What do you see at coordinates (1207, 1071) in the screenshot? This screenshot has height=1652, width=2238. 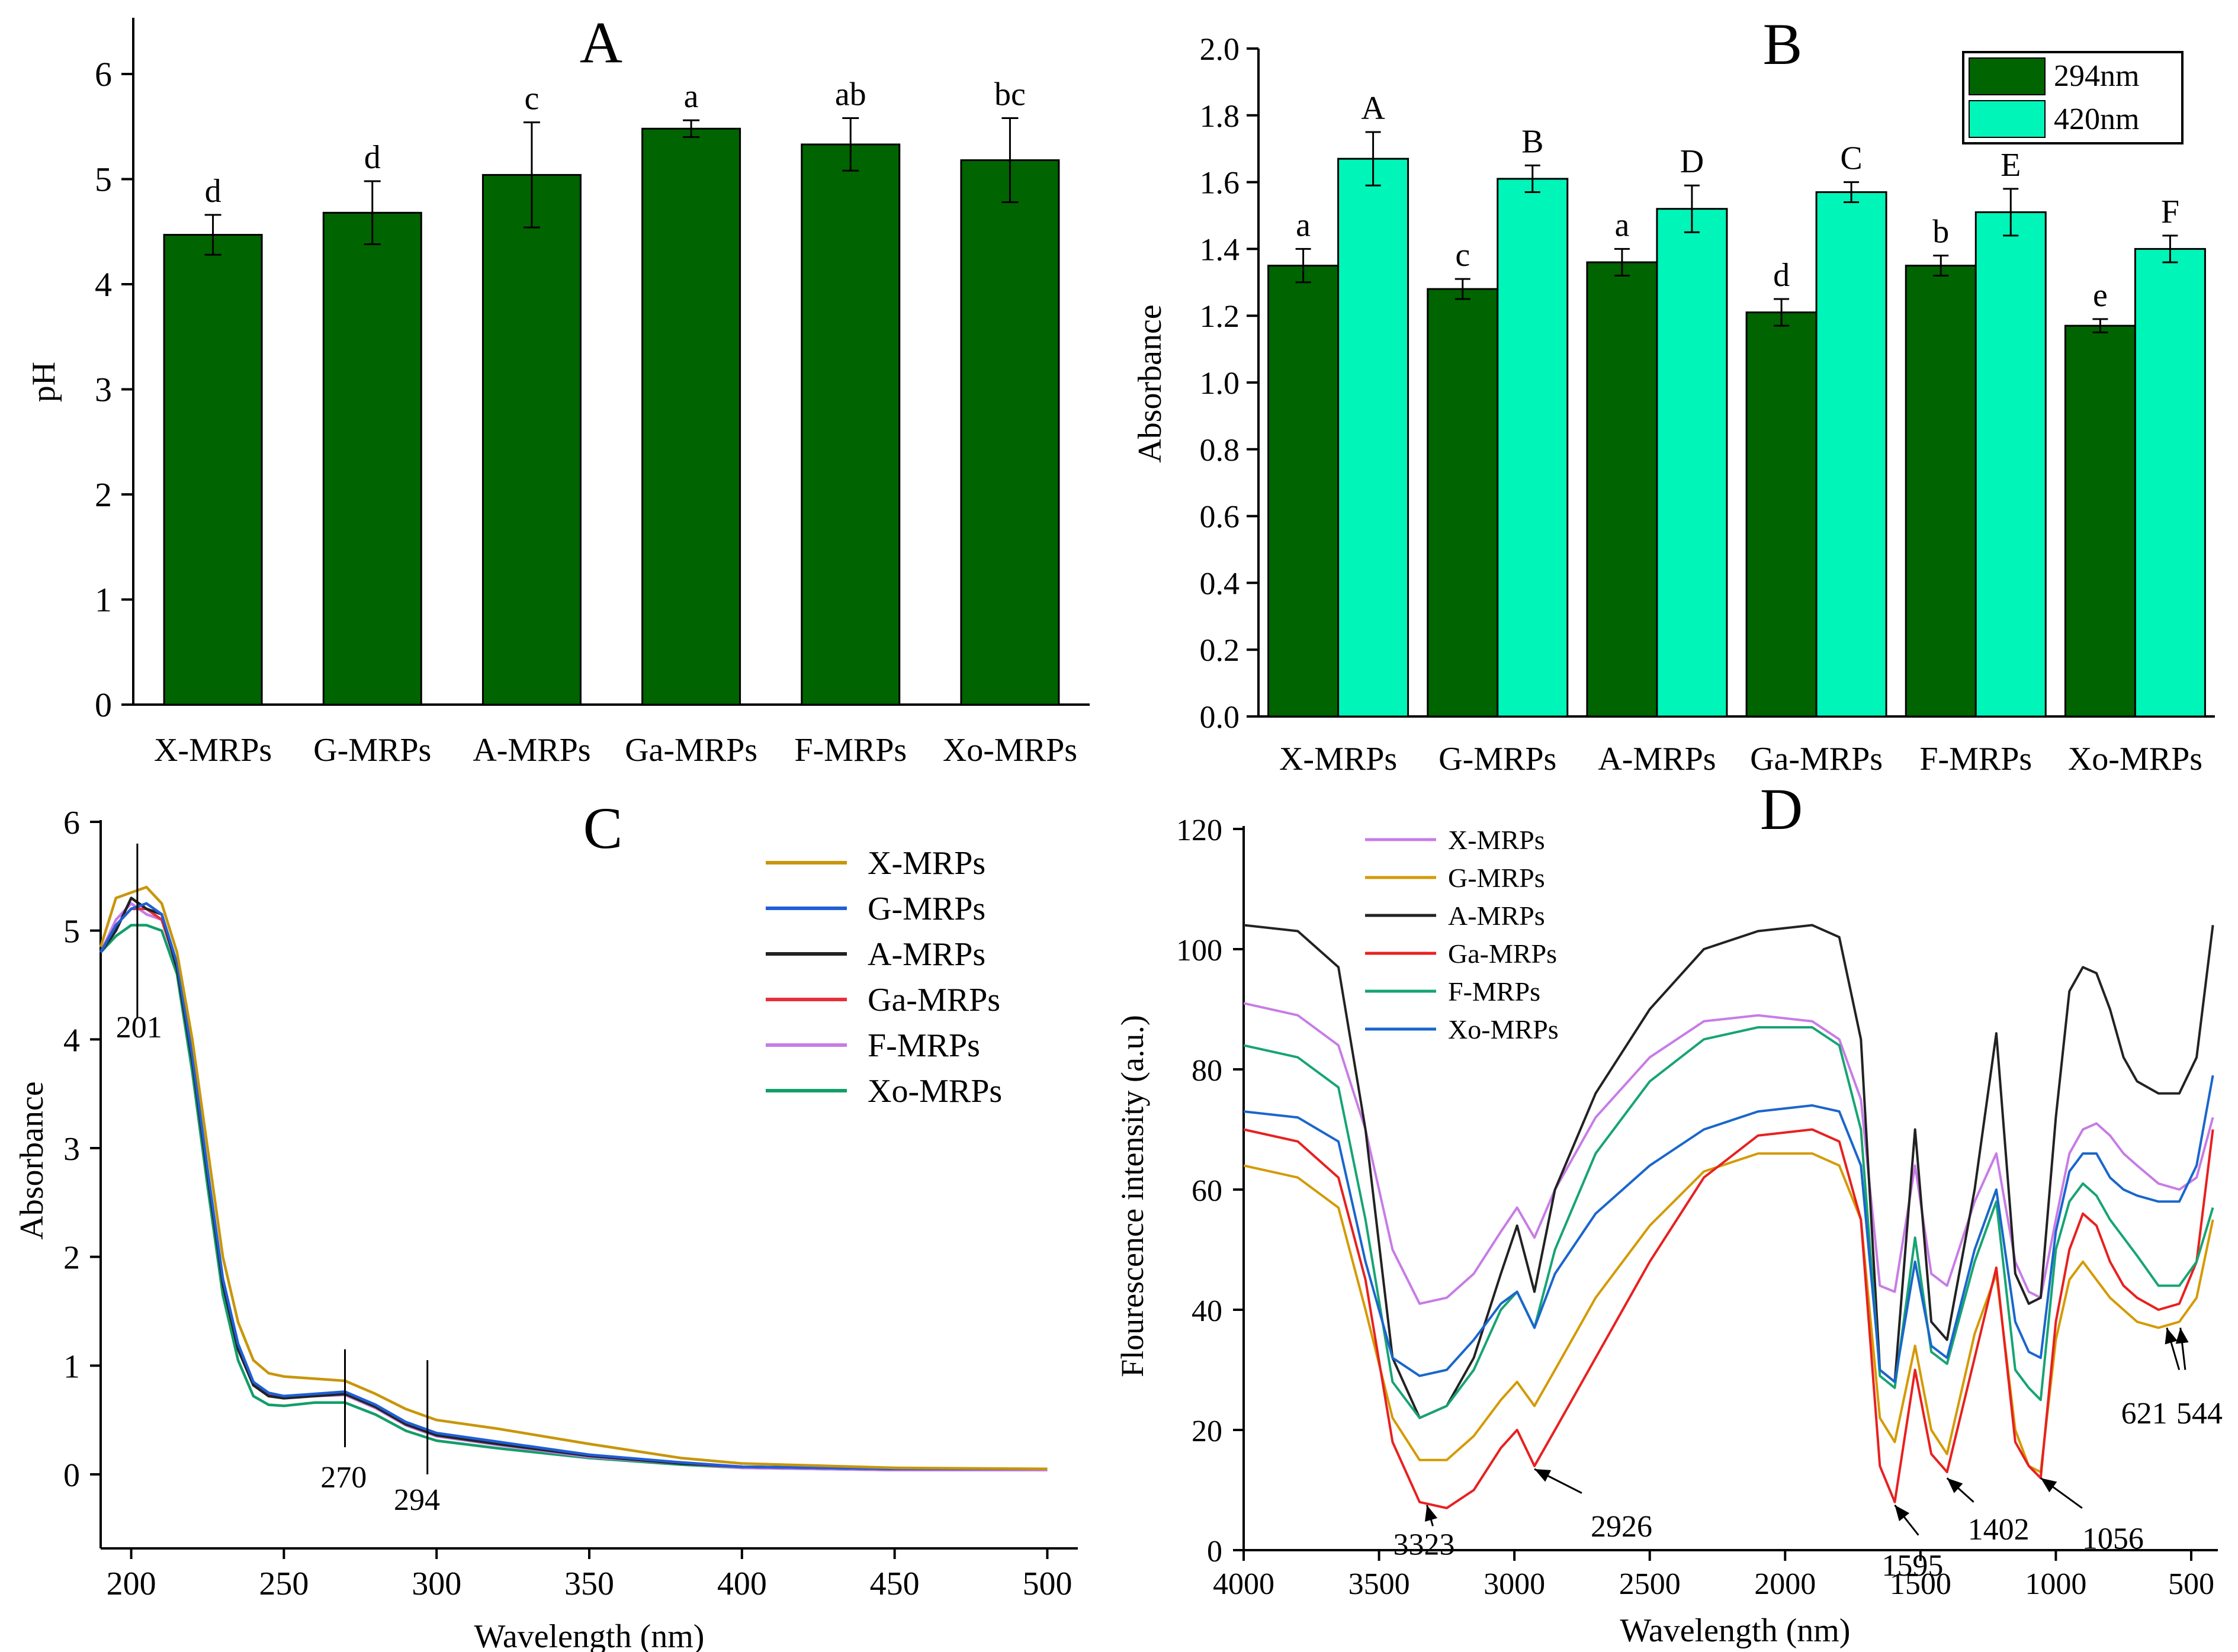 I see `panel-d-y-tick-label: 80` at bounding box center [1207, 1071].